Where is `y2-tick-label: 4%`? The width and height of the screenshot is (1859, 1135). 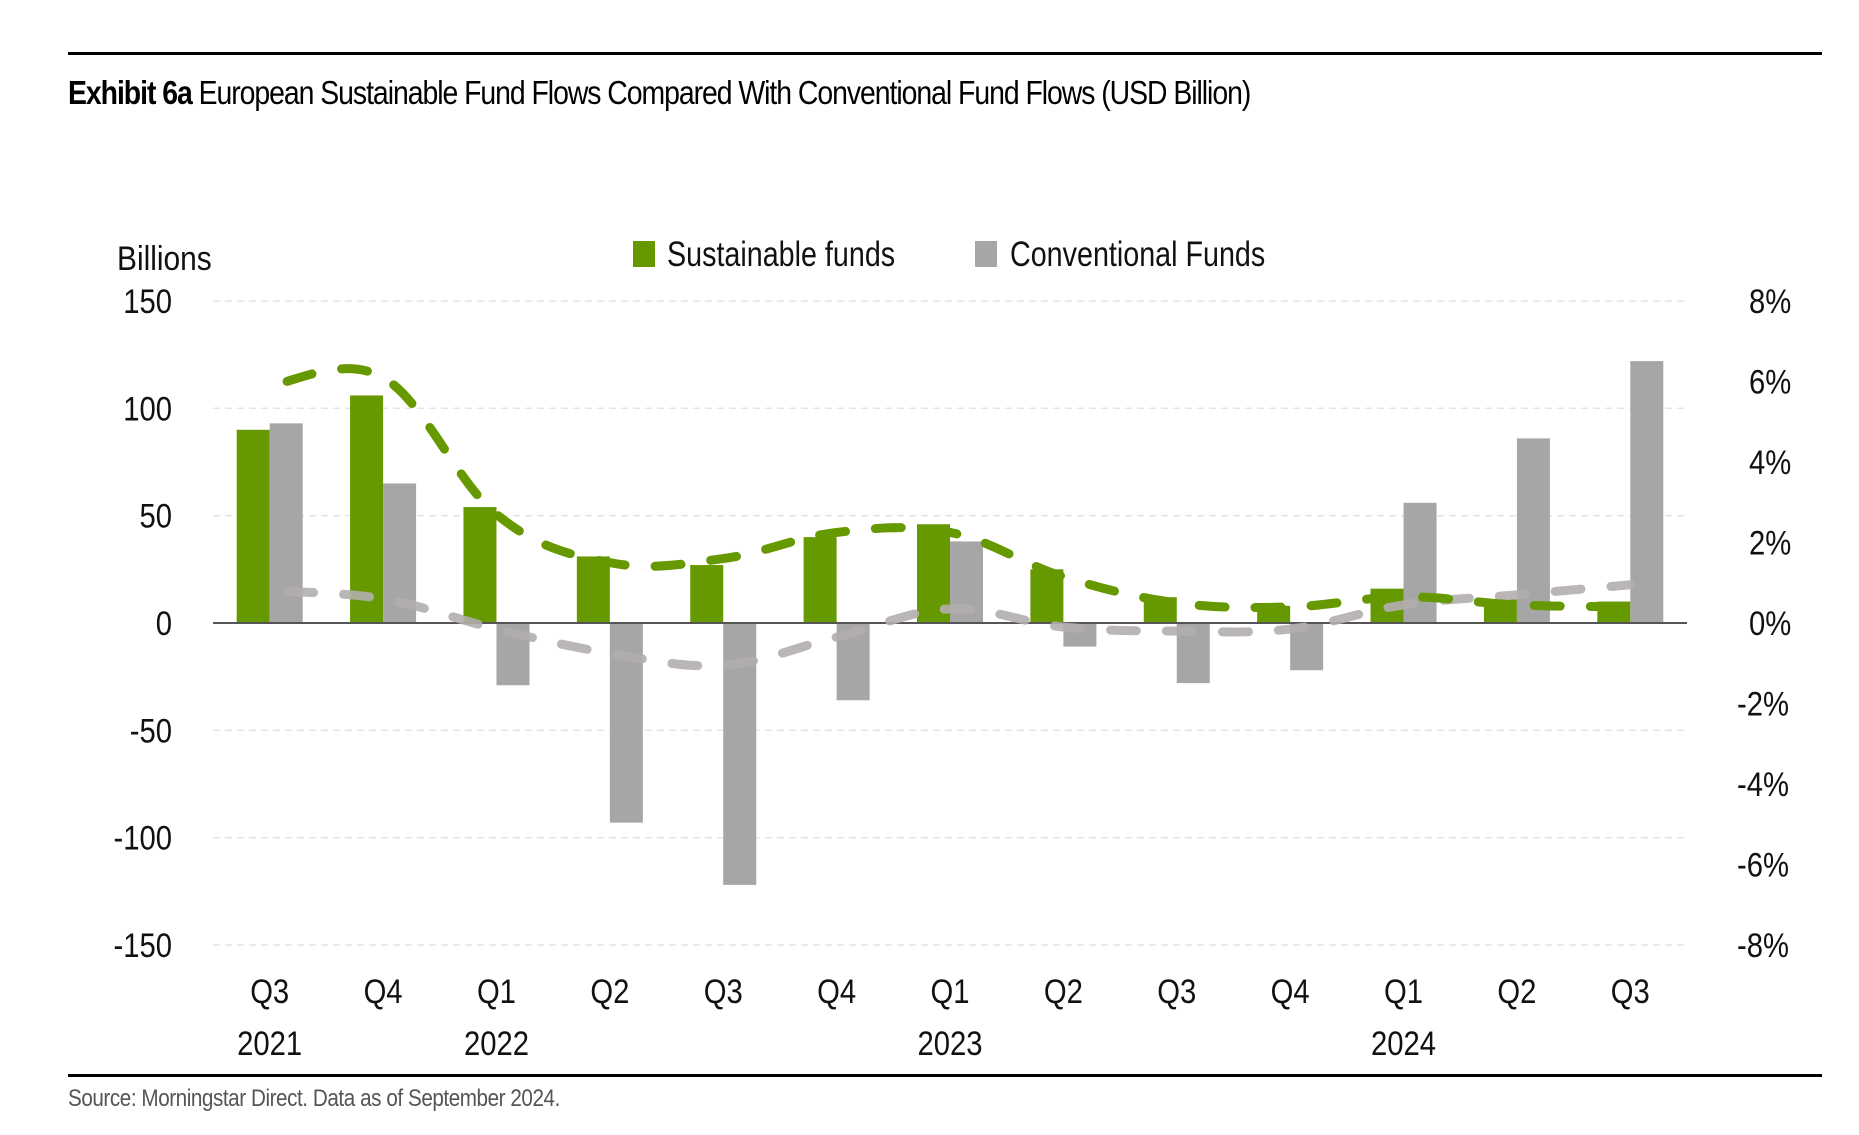 y2-tick-label: 4% is located at coordinates (1770, 462).